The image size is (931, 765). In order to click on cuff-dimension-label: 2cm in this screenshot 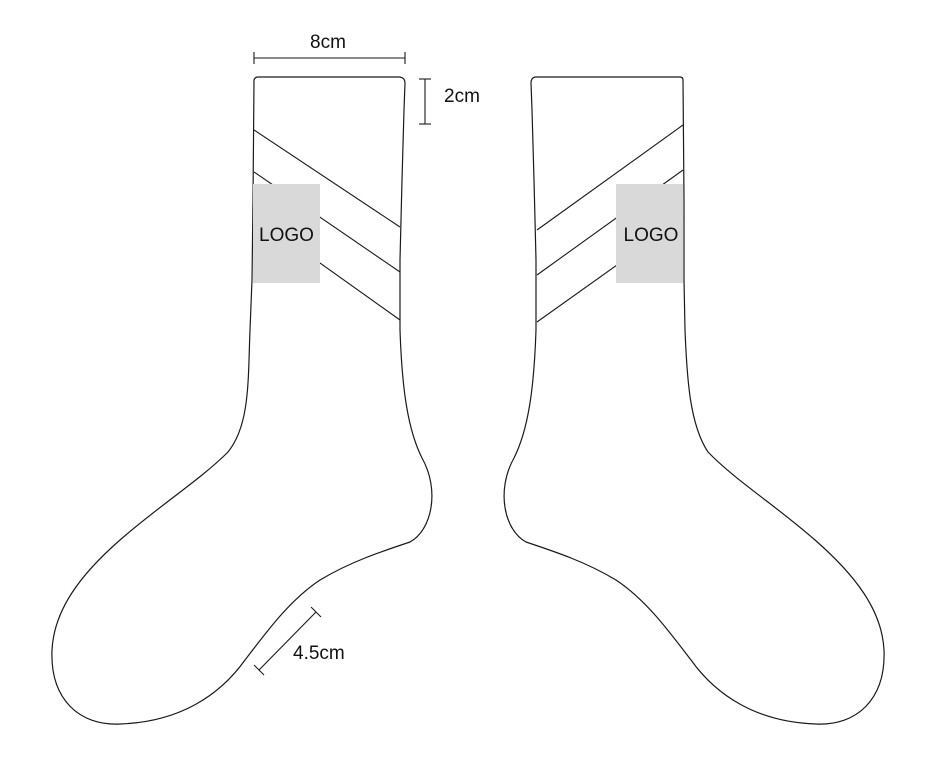, I will do `click(462, 96)`.